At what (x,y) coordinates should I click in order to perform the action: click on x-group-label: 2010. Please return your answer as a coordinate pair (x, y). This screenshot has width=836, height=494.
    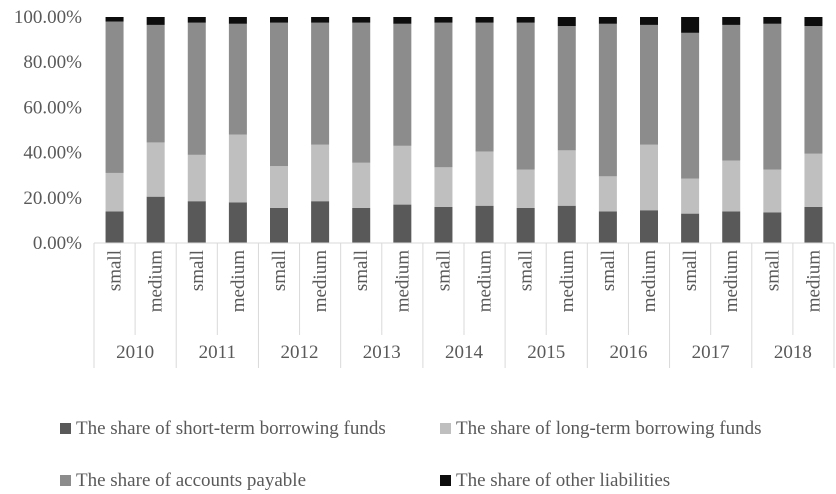
    Looking at the image, I should click on (135, 352).